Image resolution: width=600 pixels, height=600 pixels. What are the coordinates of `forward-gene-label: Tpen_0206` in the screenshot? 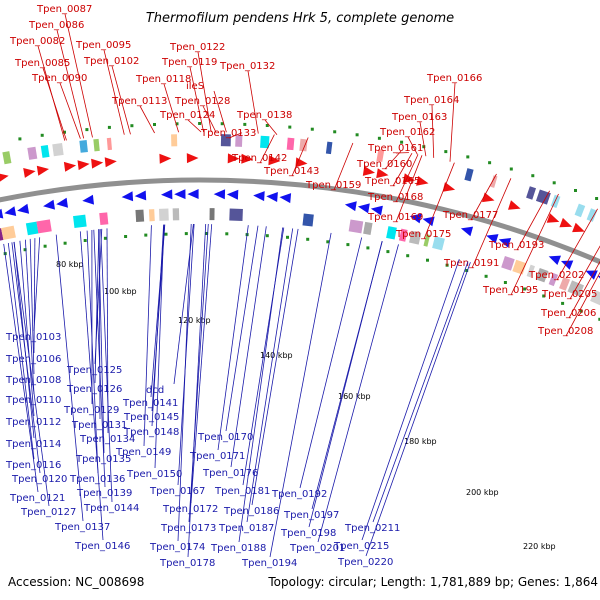 It's located at (568, 313).